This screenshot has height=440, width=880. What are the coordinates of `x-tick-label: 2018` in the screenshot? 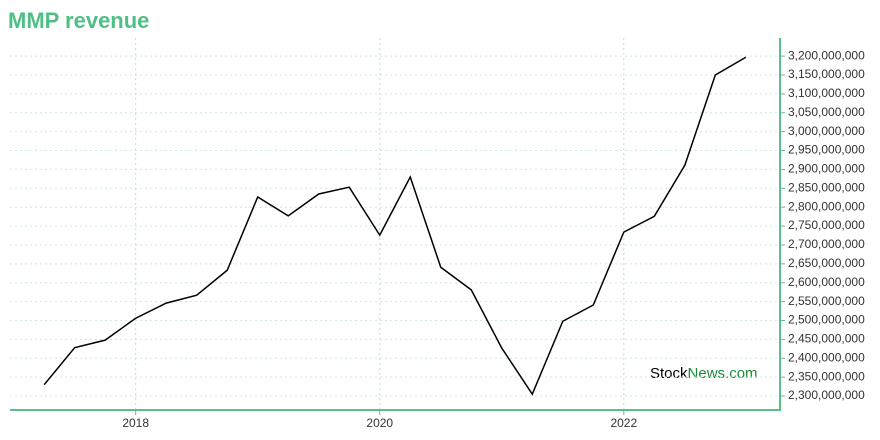 It's located at (135, 423).